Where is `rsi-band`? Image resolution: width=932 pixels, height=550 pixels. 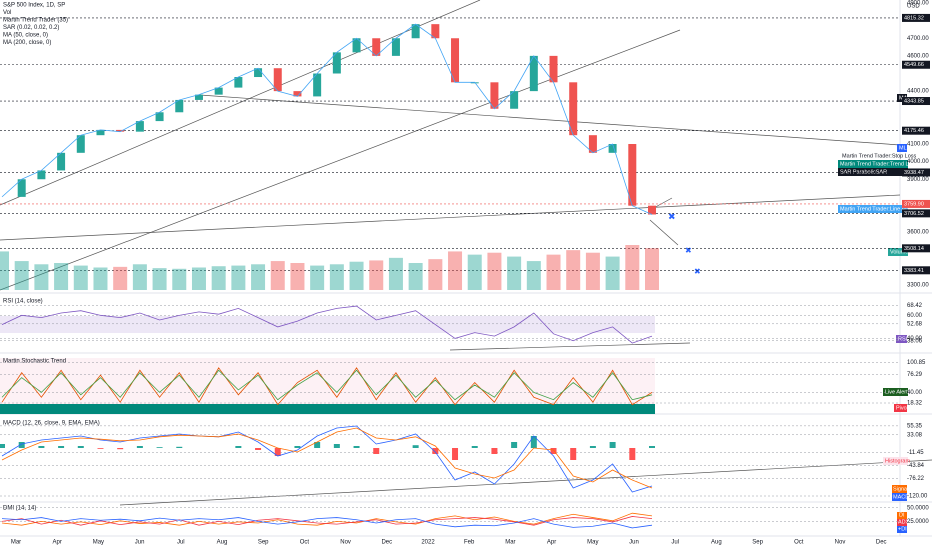 rsi-band is located at coordinates (327, 324).